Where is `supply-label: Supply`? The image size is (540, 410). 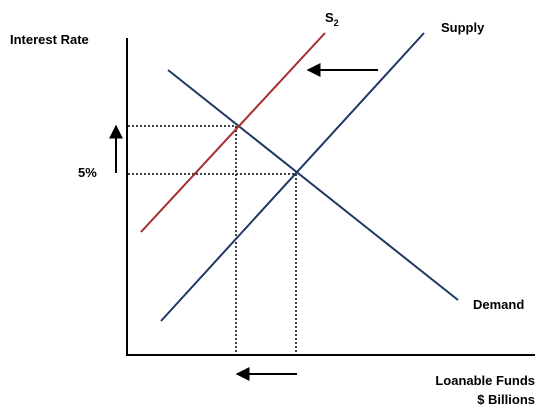
supply-label: Supply is located at coordinates (463, 27).